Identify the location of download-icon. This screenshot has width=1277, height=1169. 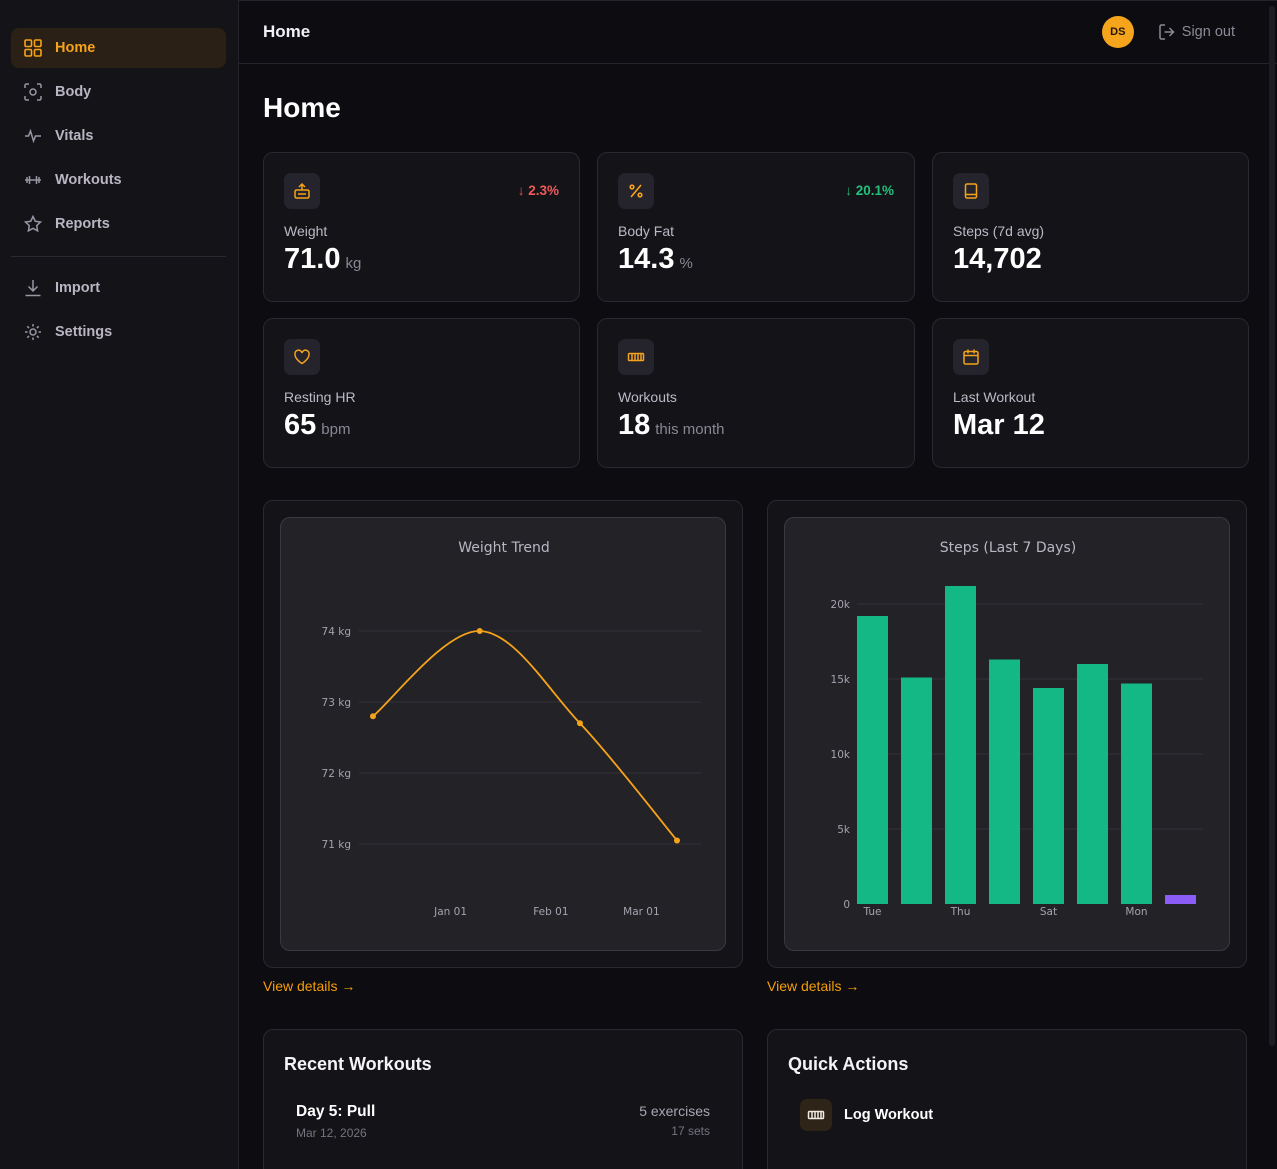
(33, 288).